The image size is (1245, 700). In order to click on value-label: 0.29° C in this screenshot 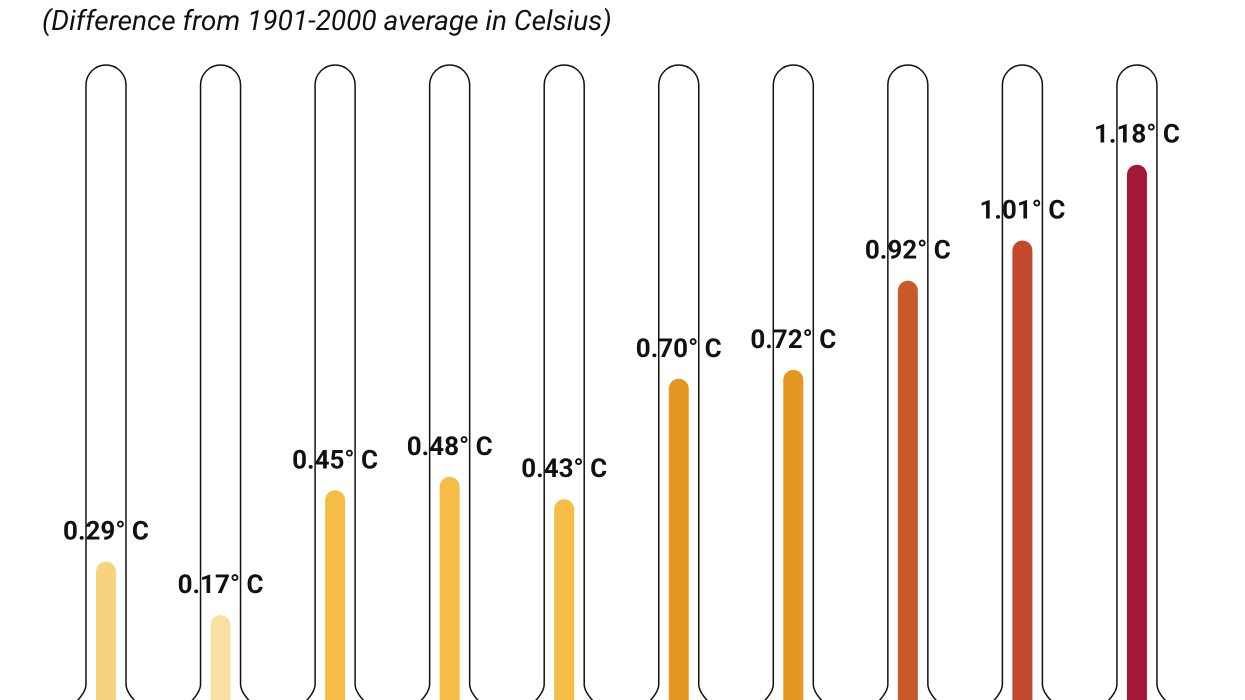, I will do `click(106, 532)`.